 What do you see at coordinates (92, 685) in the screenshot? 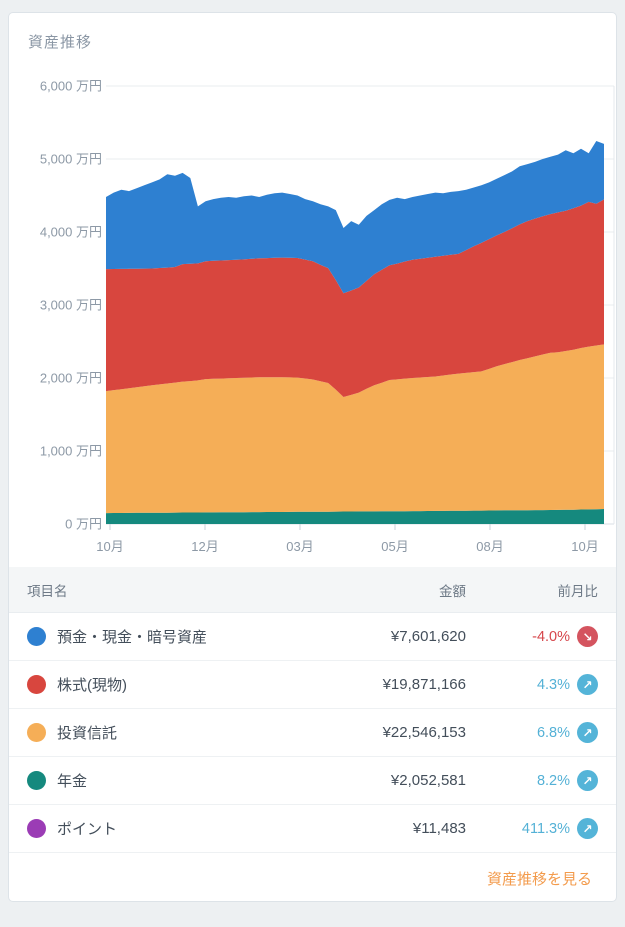
I see `row-label: 株式(現物)` at bounding box center [92, 685].